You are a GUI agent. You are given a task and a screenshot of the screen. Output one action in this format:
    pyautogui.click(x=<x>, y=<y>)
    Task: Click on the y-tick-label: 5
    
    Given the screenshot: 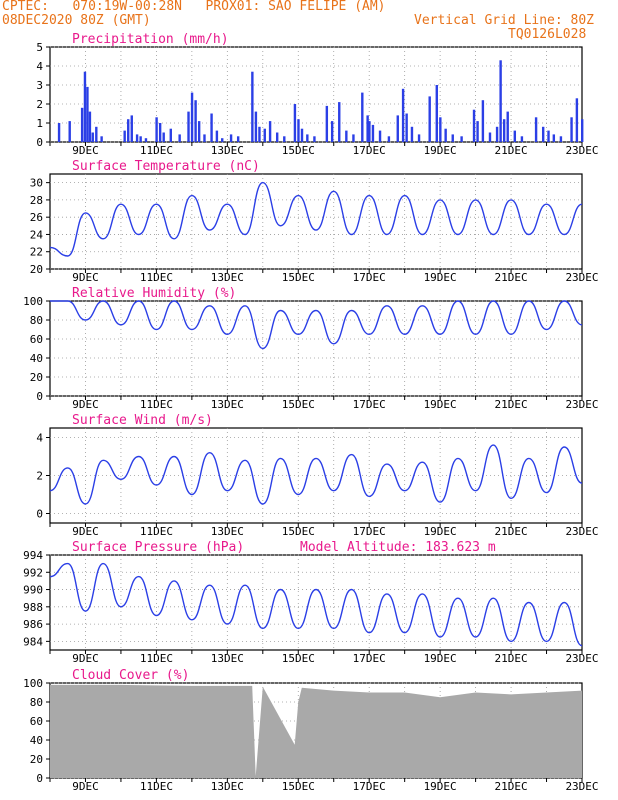 What is the action you would take?
    pyautogui.click(x=39, y=47)
    